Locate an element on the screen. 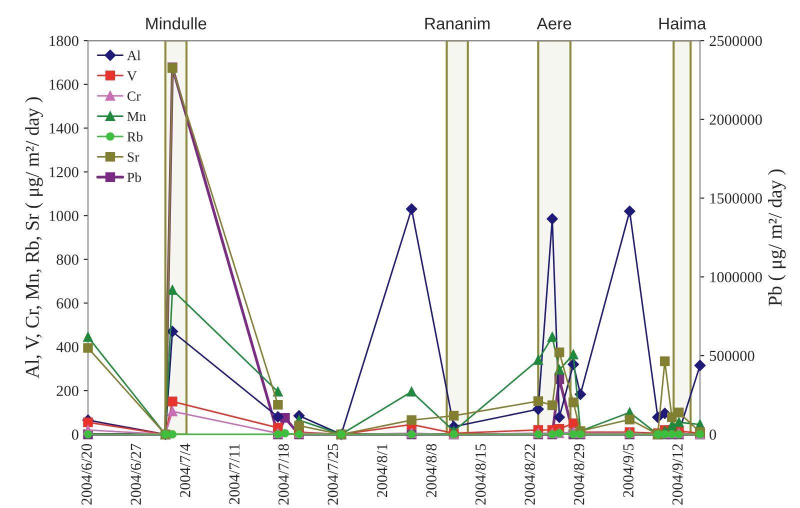  y-tick-label: 1000 is located at coordinates (64, 216).